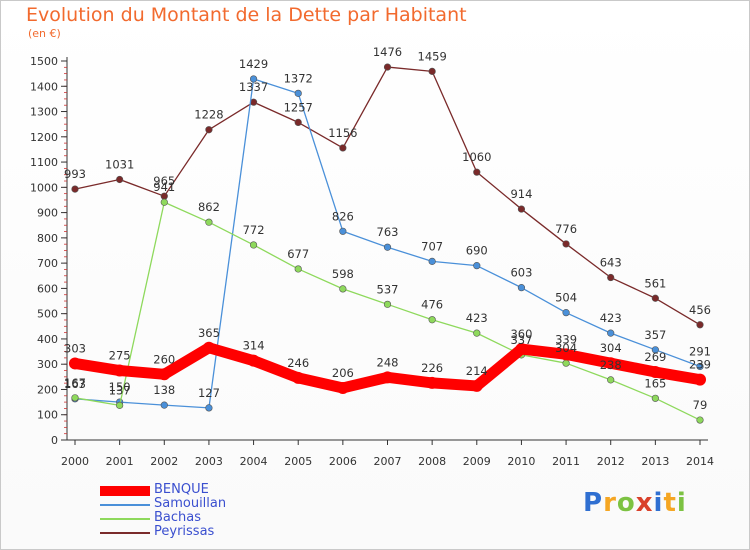  Describe the element at coordinates (75, 383) in the screenshot. I see `data-label-bachas: 167` at that location.